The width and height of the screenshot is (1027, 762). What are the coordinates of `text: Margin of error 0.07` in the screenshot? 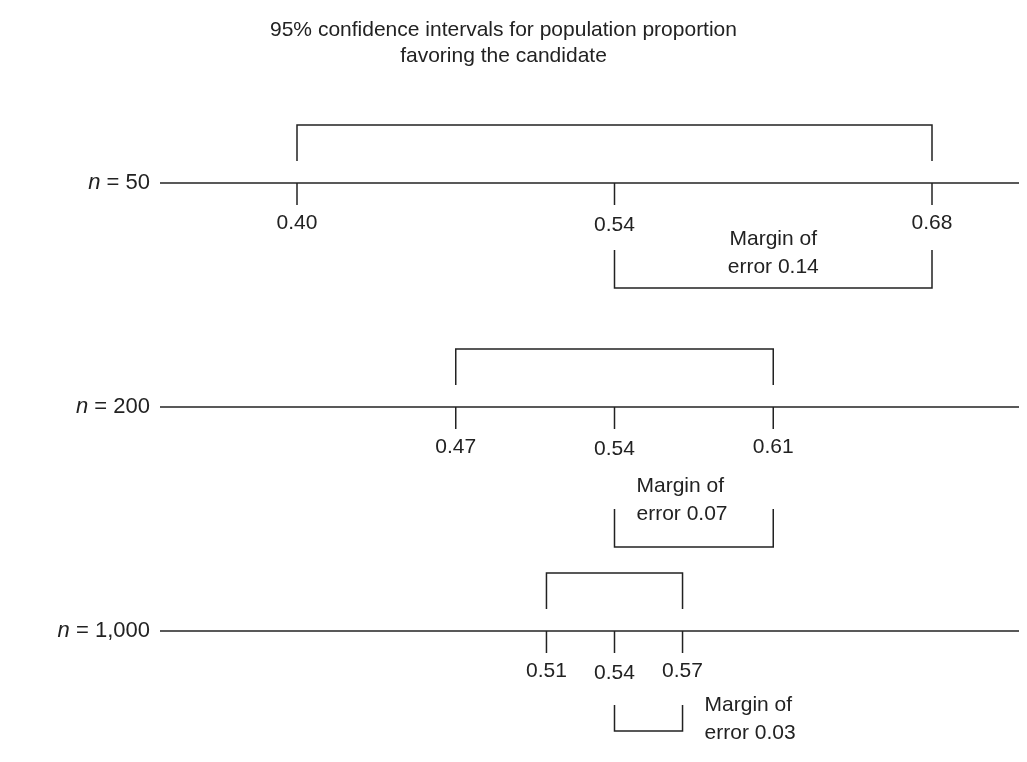 It's located at (682, 498).